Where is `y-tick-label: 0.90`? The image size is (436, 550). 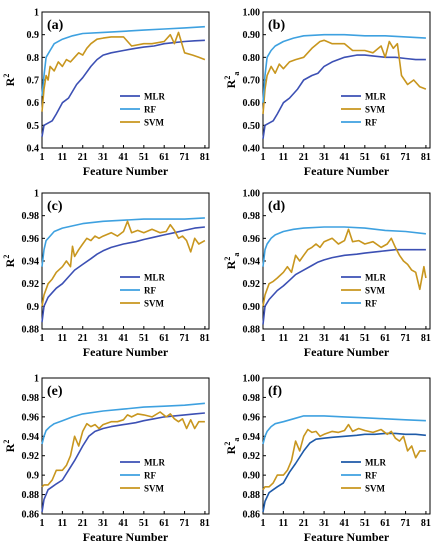
y-tick-label: 0.90 is located at coordinates (252, 476).